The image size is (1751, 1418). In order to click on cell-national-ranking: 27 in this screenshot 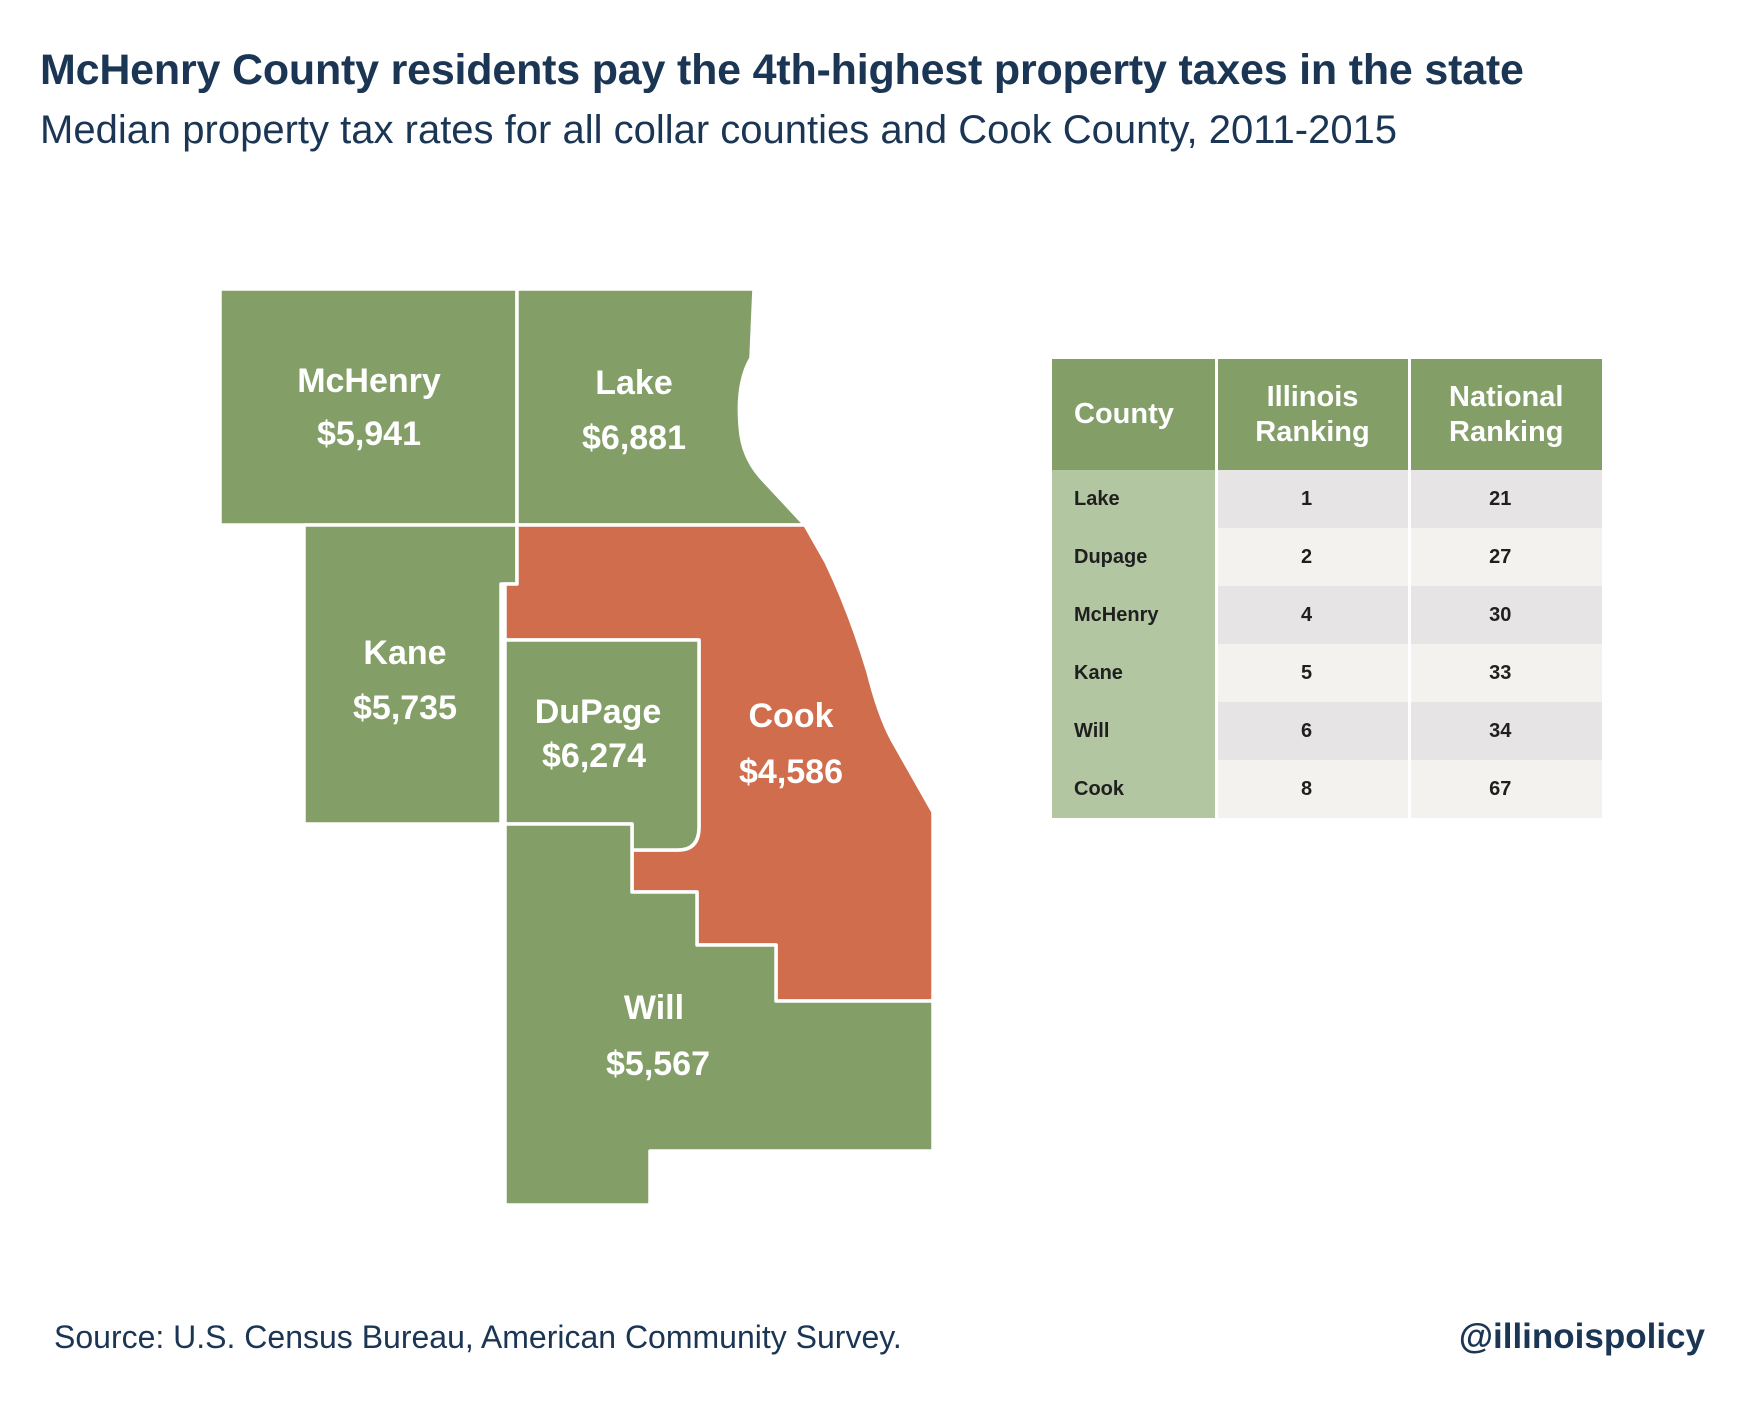, I will do `click(1505, 557)`.